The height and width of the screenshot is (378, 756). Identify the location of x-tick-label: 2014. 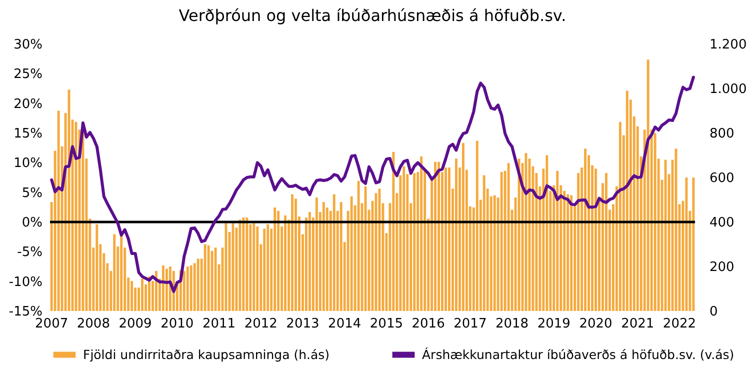
(345, 324).